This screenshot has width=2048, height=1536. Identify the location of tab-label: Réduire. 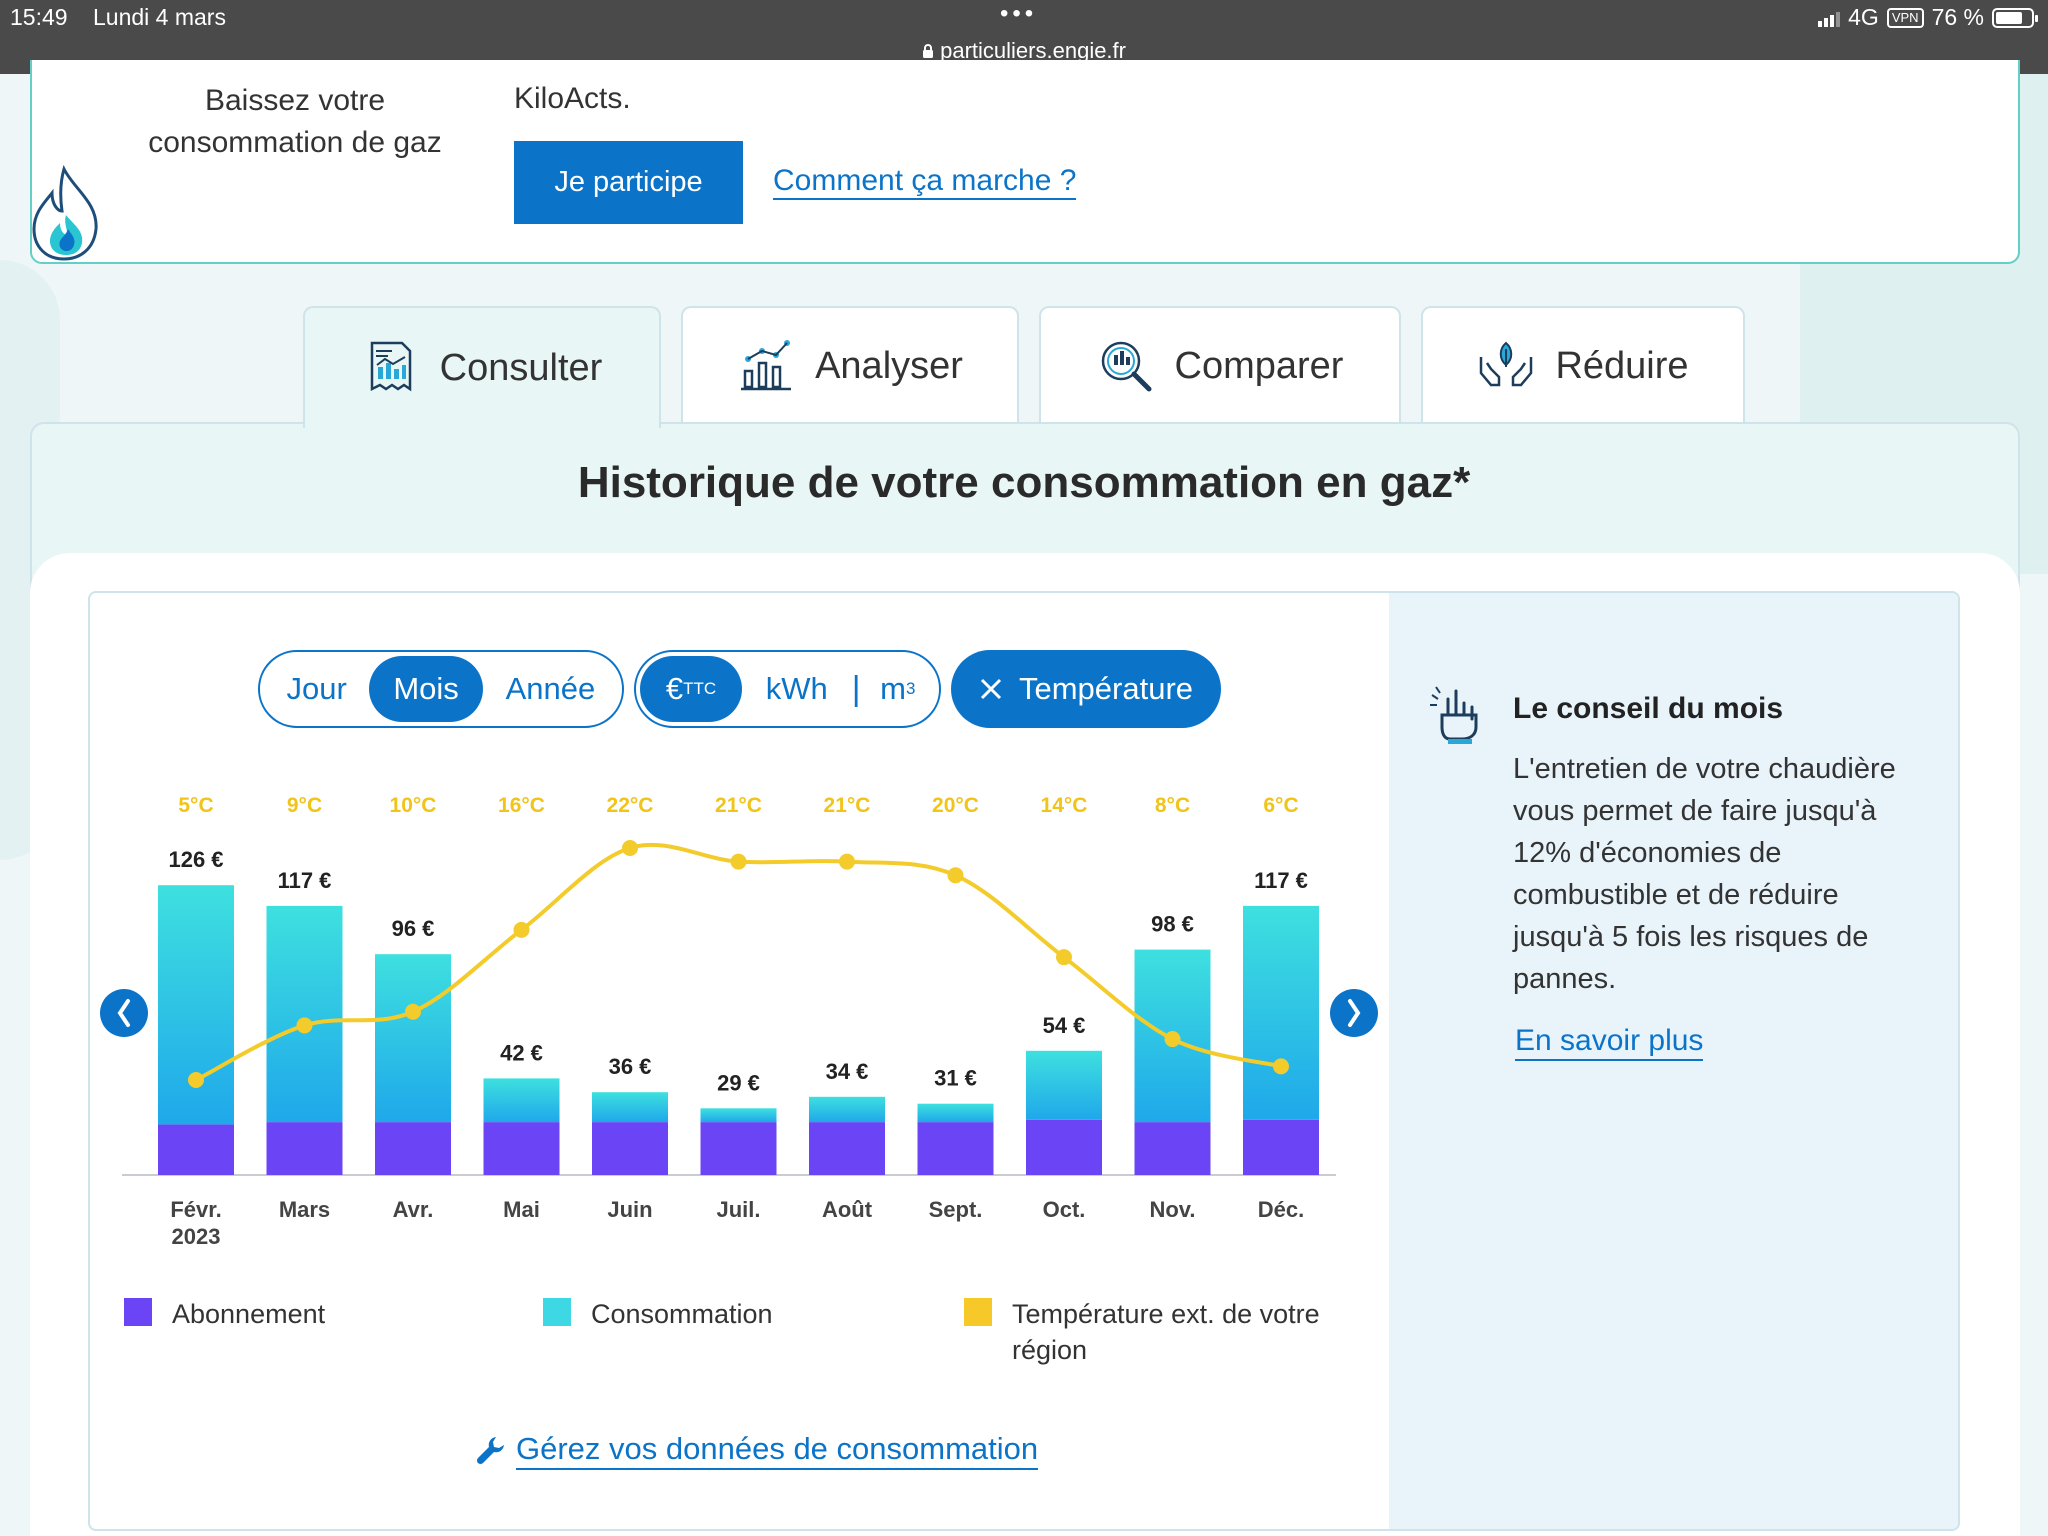
(1622, 365).